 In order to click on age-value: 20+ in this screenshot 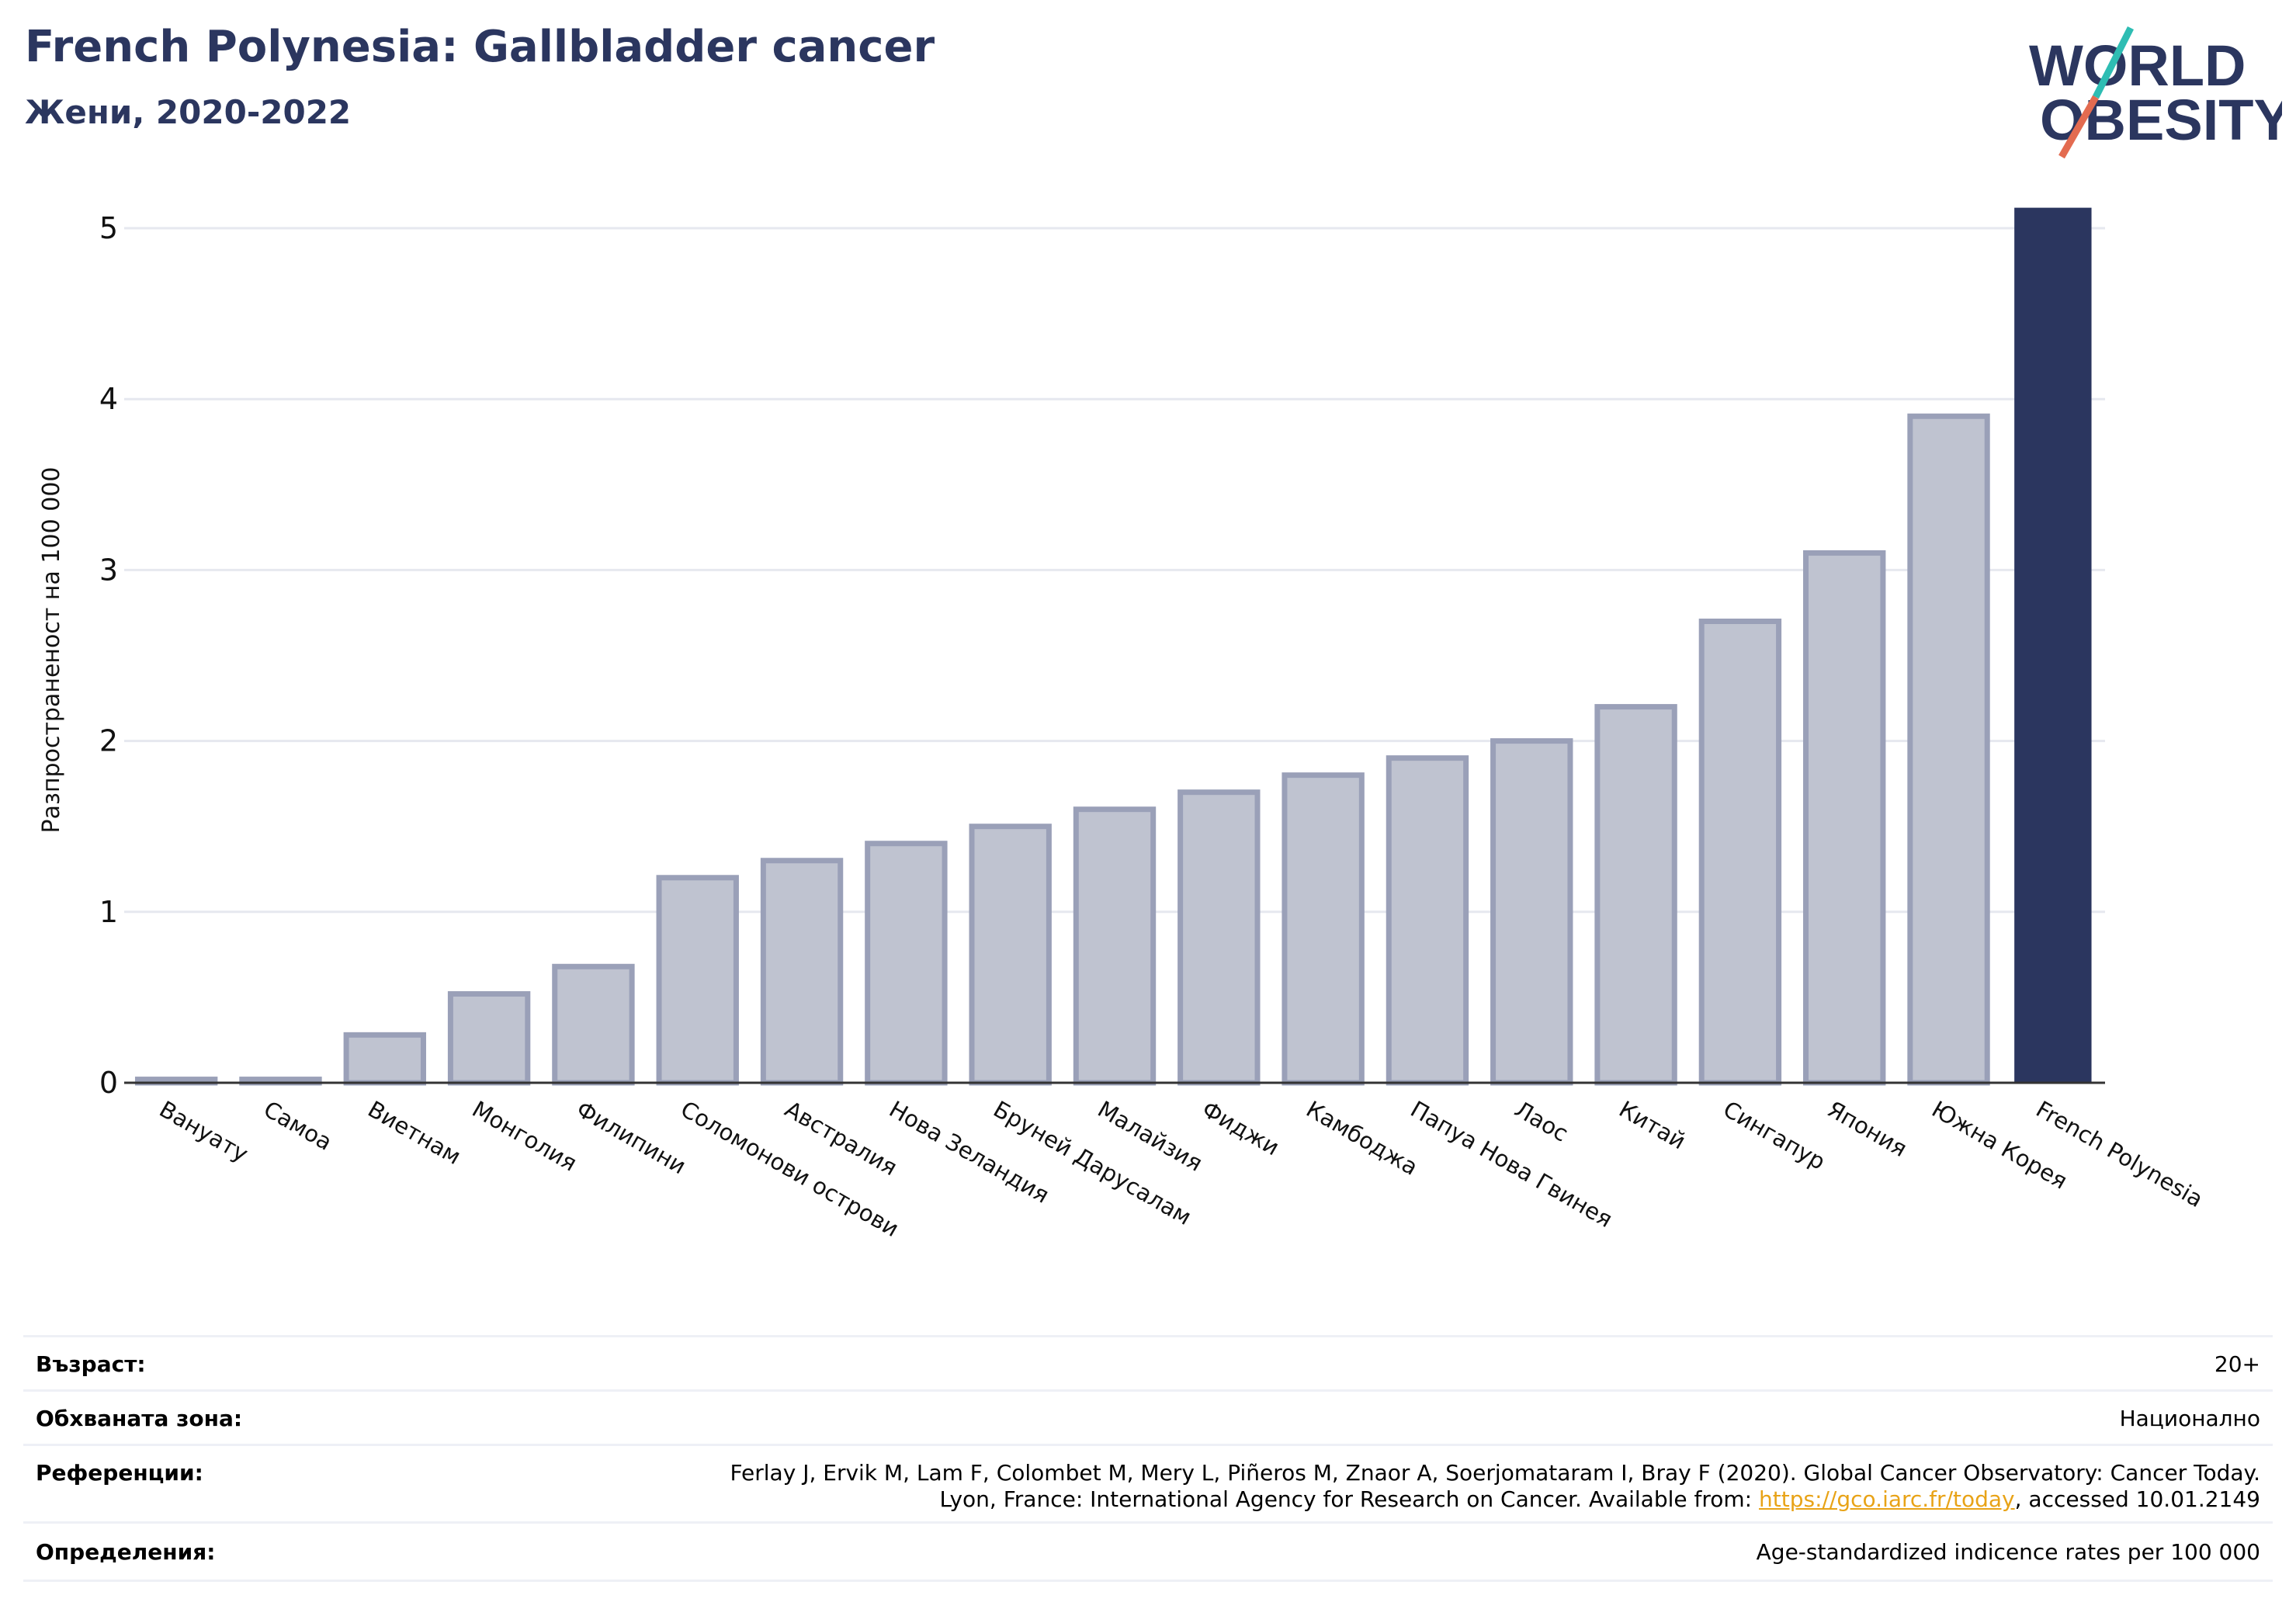, I will do `click(2237, 1364)`.